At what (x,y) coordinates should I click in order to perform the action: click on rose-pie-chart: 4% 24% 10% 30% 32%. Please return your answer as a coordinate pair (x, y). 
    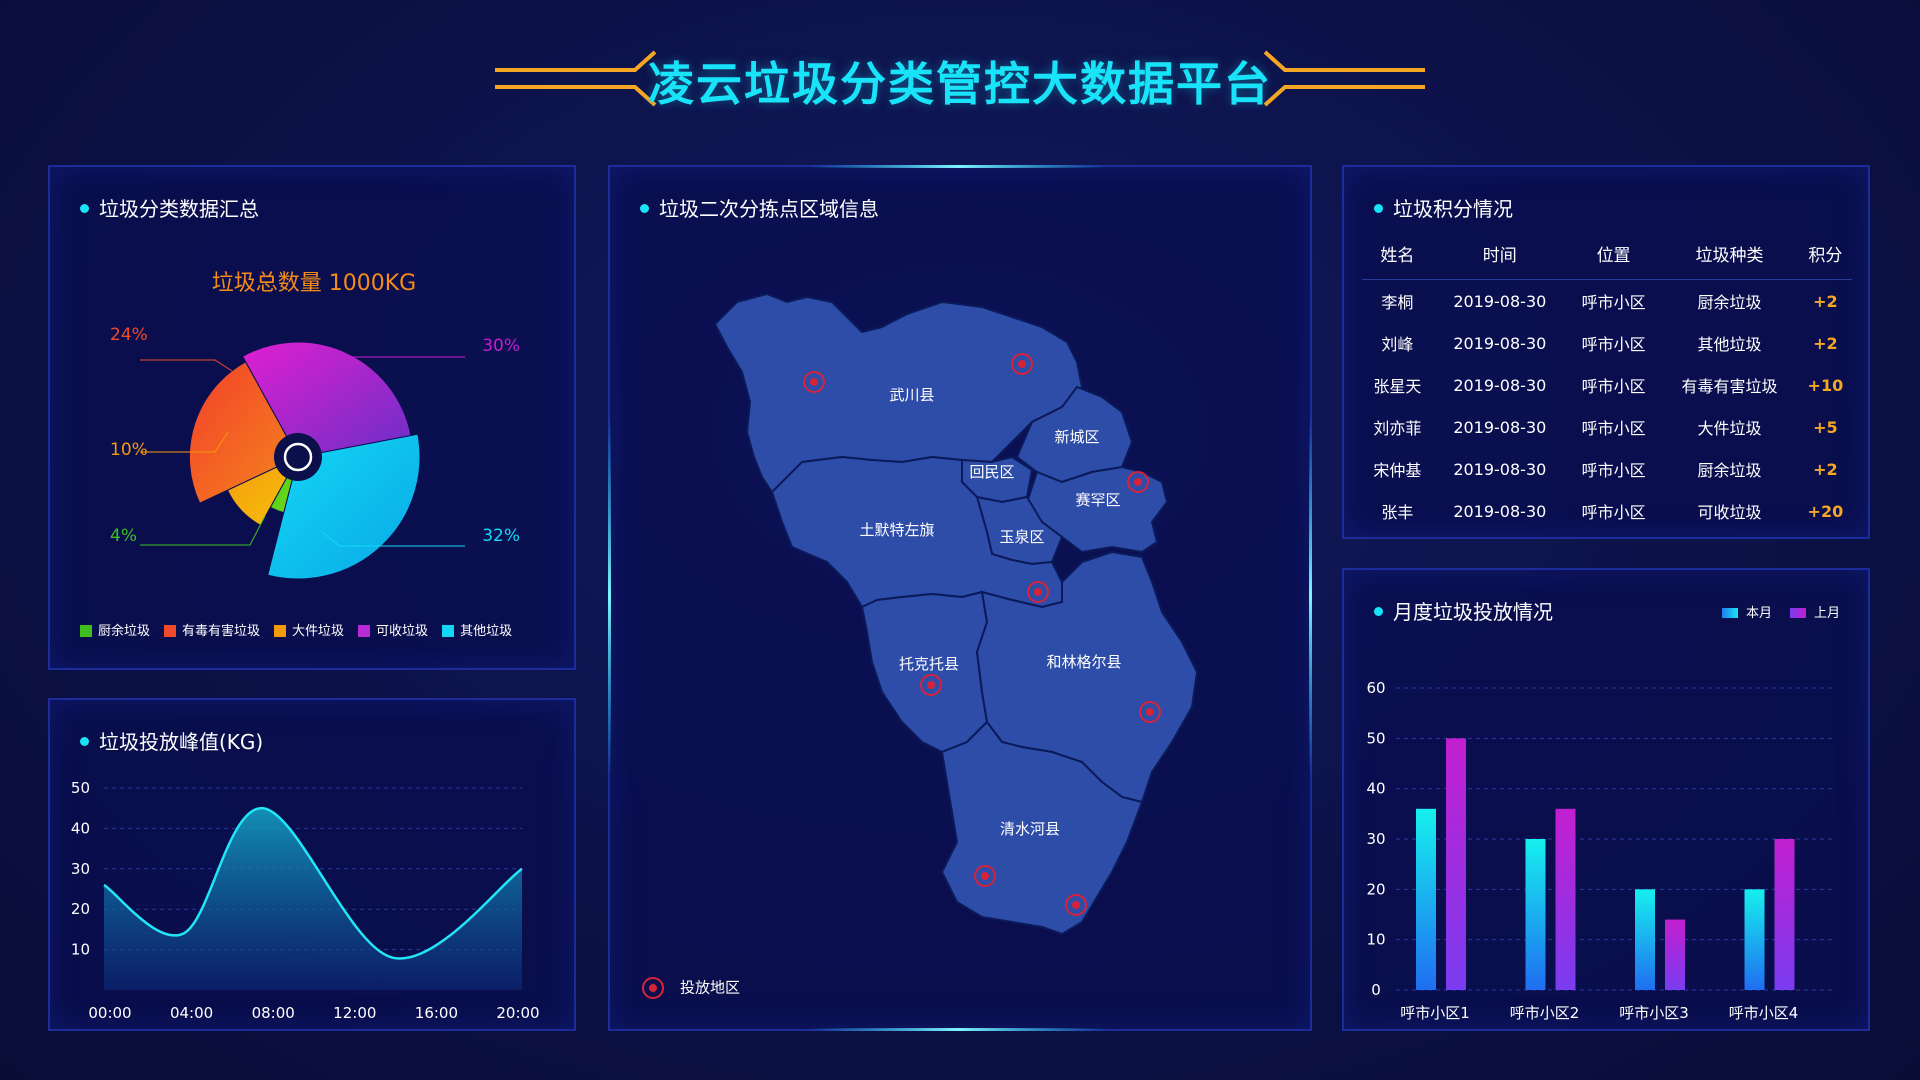
    Looking at the image, I should click on (315, 452).